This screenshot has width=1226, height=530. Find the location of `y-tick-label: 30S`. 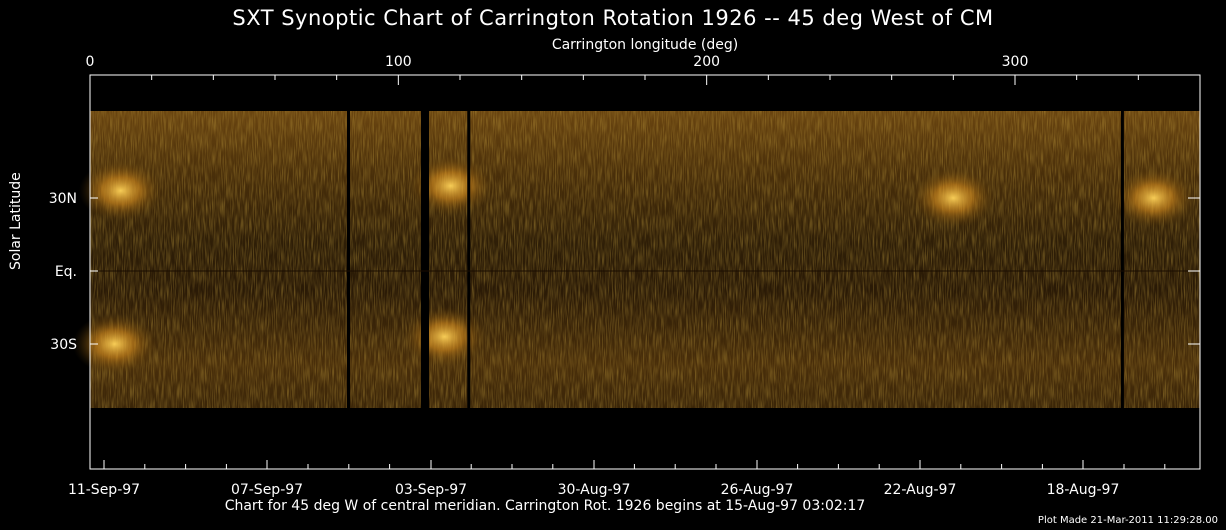

y-tick-label: 30S is located at coordinates (63, 345).